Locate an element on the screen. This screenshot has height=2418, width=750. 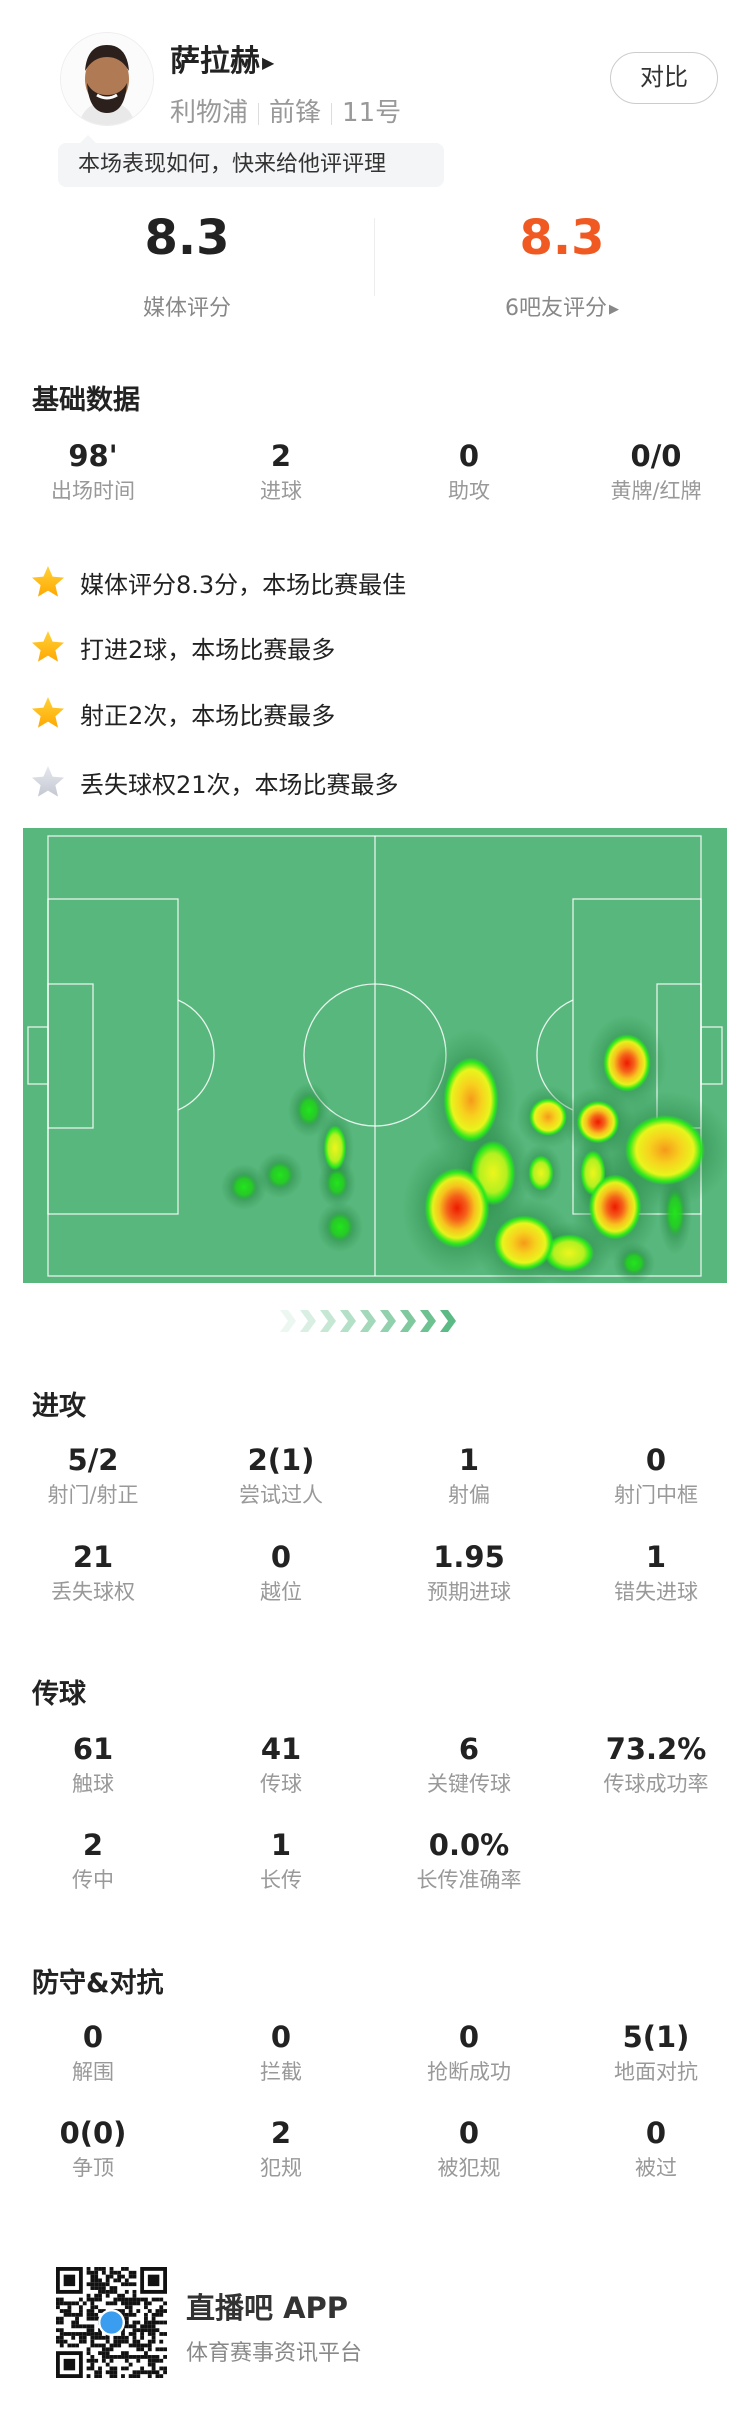
defense-section-title: 防守&对抗 is located at coordinates (98, 1983).